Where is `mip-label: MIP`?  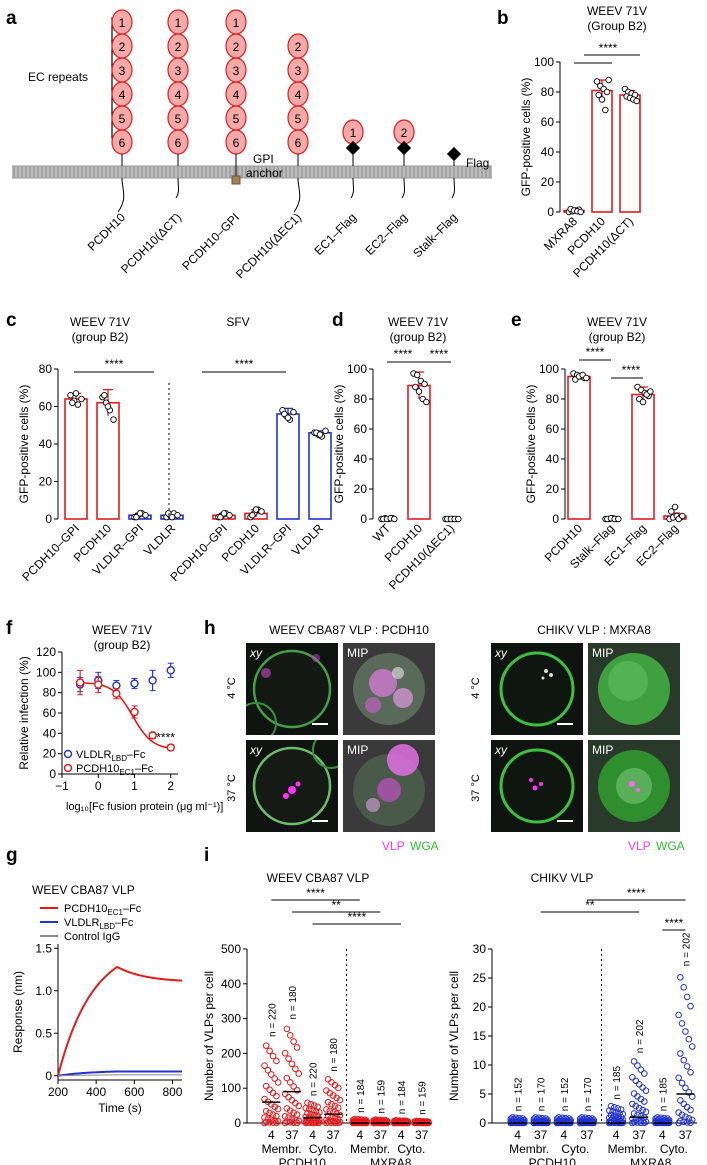
mip-label: MIP is located at coordinates (603, 653).